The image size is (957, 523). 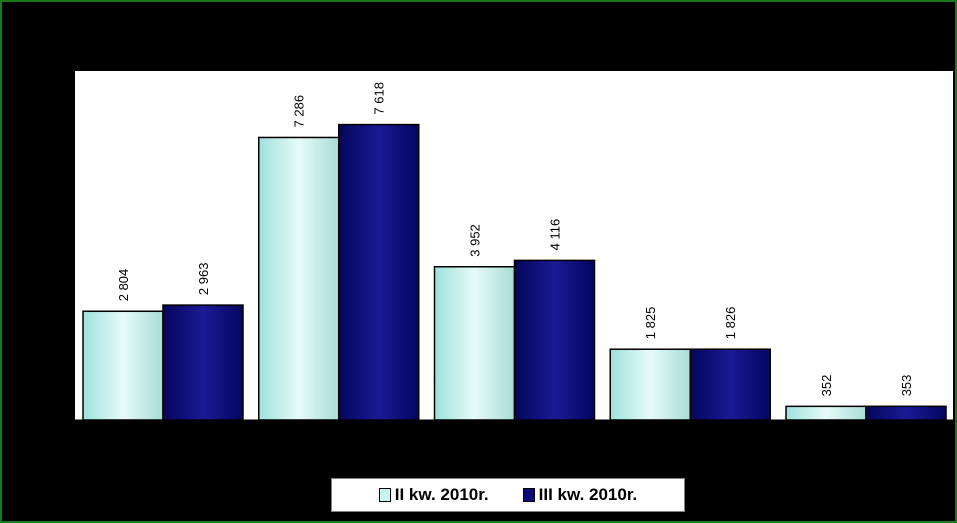 What do you see at coordinates (203, 362) in the screenshot?
I see `bar-s1-c0` at bounding box center [203, 362].